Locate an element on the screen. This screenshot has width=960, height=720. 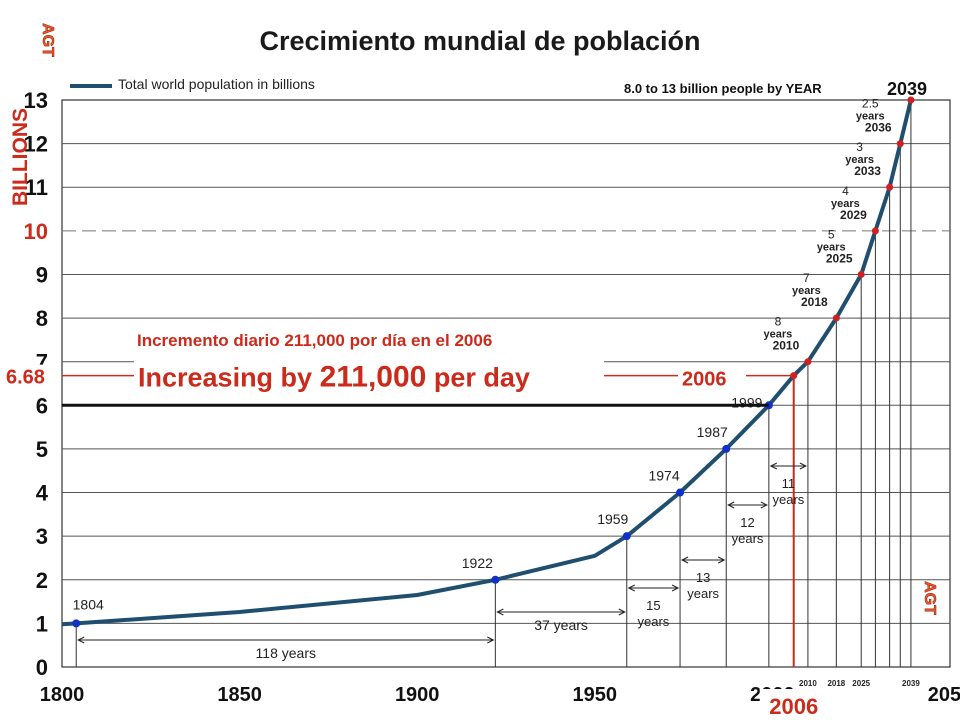
interval-number-13: 13 is located at coordinates (703, 577).